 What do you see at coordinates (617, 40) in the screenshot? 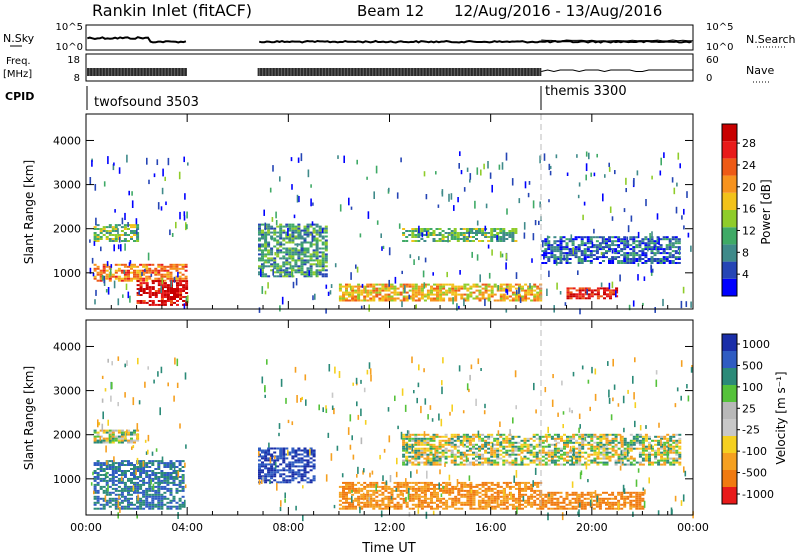
I see `nsearch-series` at bounding box center [617, 40].